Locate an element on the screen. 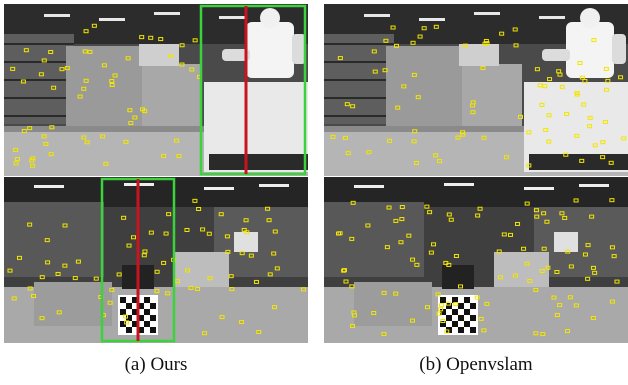  sign-board is located at coordinates (246, 242).